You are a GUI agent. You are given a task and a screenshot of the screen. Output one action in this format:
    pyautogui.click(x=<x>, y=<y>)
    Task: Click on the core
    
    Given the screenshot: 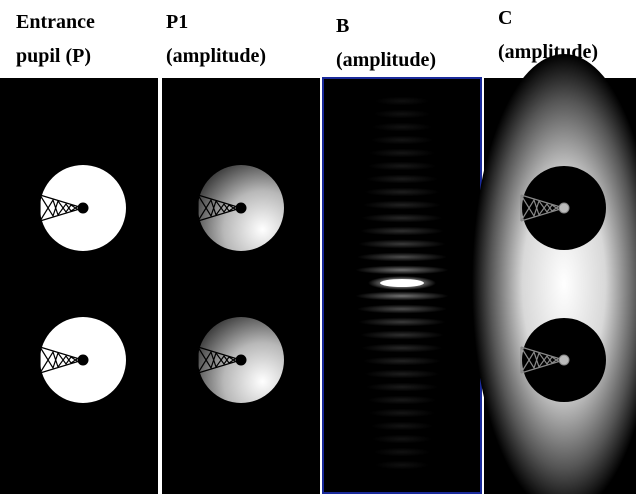 What is the action you would take?
    pyautogui.click(x=402, y=283)
    